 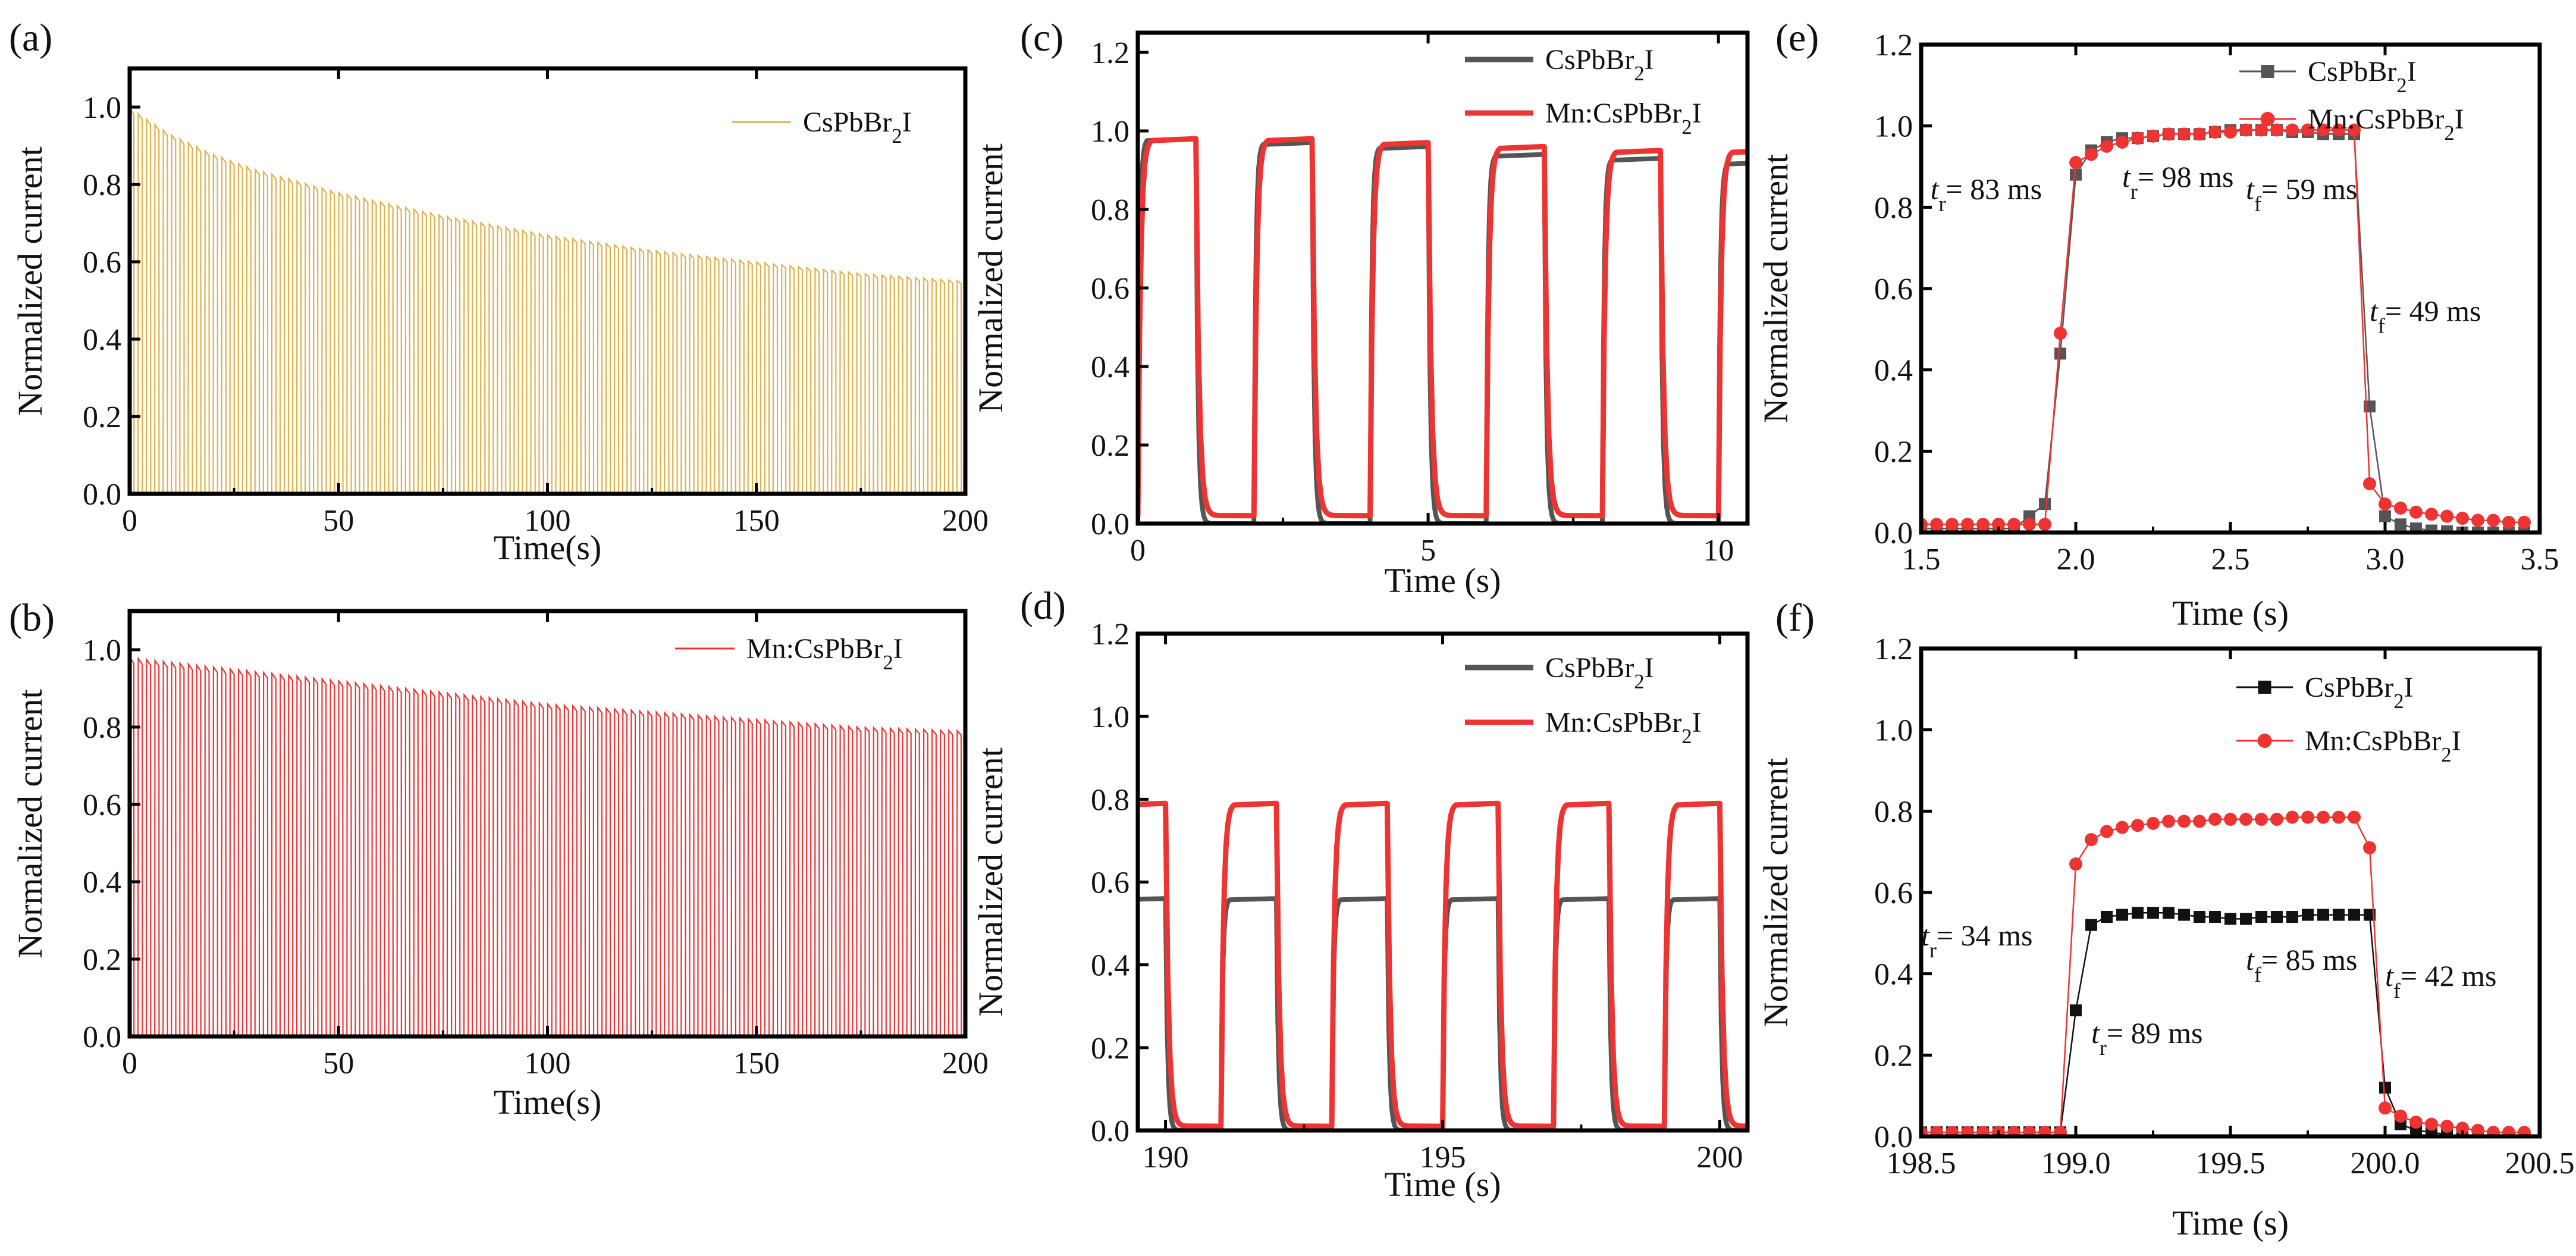 What do you see at coordinates (965, 521) in the screenshot?
I see `x-tick-label: 200` at bounding box center [965, 521].